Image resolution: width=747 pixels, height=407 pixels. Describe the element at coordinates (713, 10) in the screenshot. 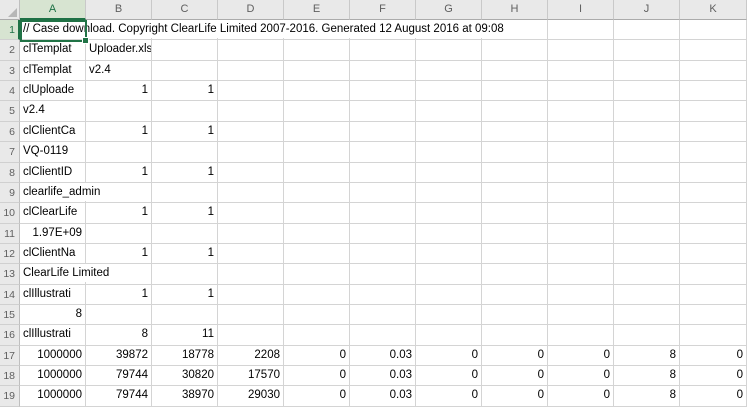

I see `column-header-K: K` at that location.